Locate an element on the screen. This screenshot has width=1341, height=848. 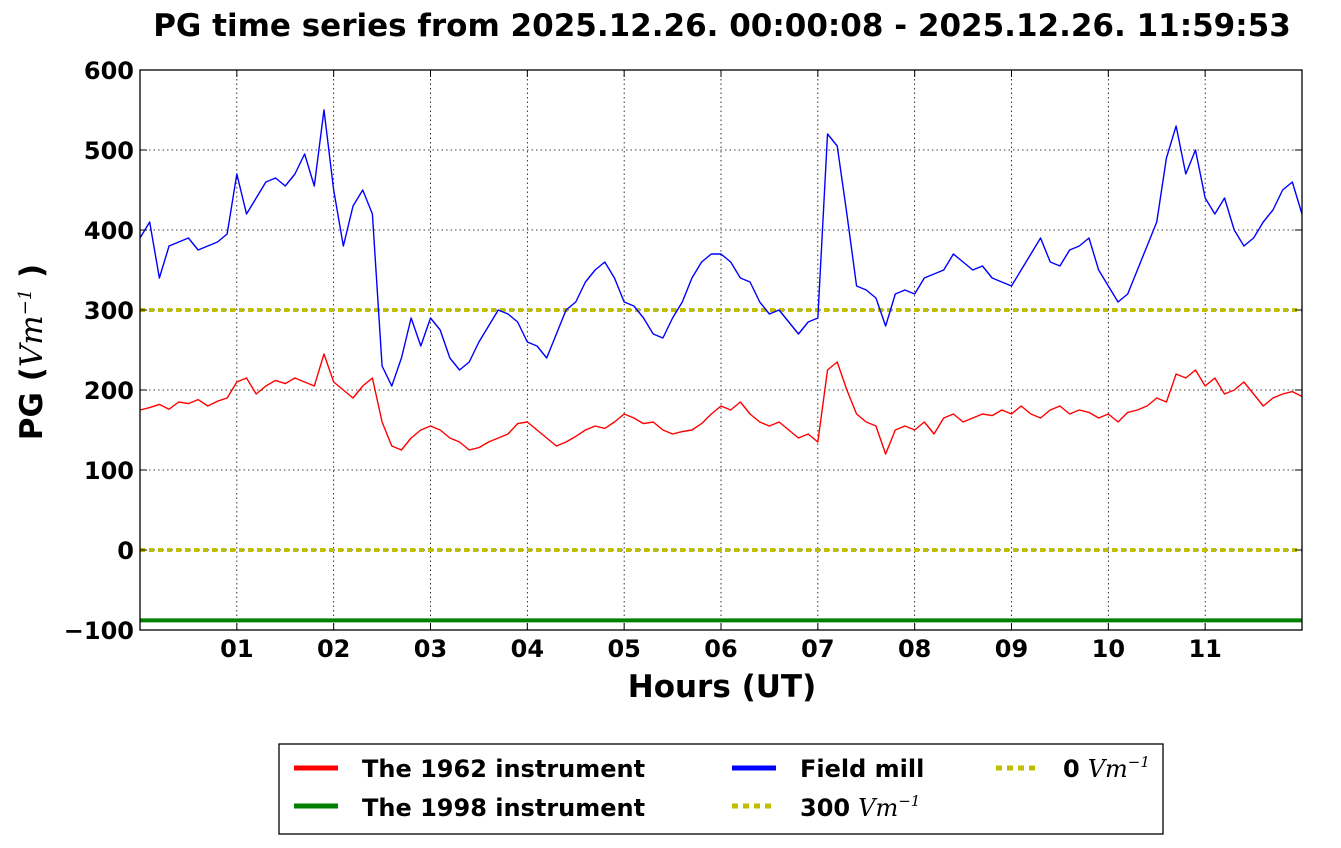
legend-label-300: 300 Vm−1 is located at coordinates (860, 807).